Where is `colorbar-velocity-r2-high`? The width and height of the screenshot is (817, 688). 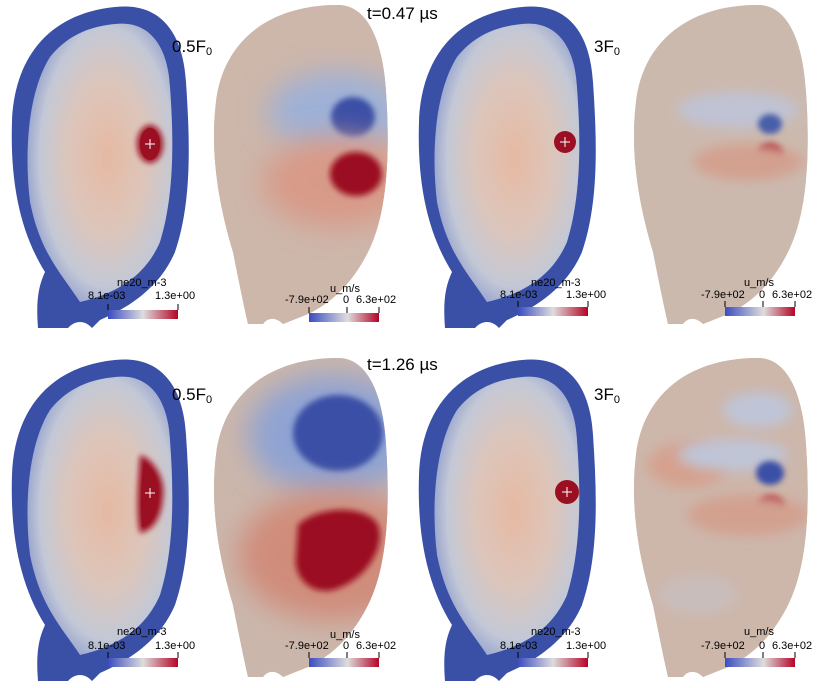
colorbar-velocity-r2-high is located at coordinates (760, 659).